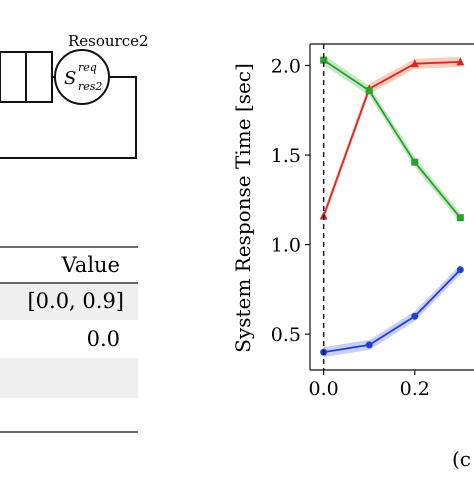  I want to click on y-tick-label: 0.5, so click(286, 335).